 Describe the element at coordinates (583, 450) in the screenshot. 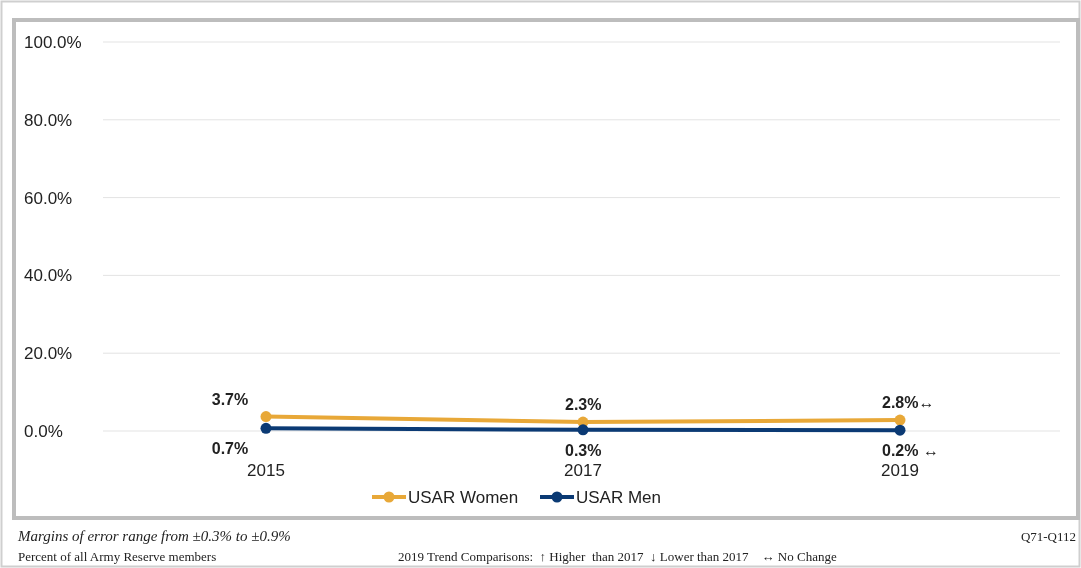

I see `data-label: 0.3%` at that location.